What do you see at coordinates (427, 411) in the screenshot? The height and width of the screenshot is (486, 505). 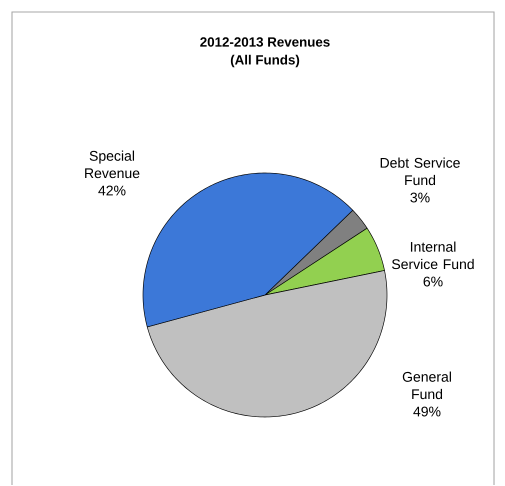 I see `data-label: 49%` at bounding box center [427, 411].